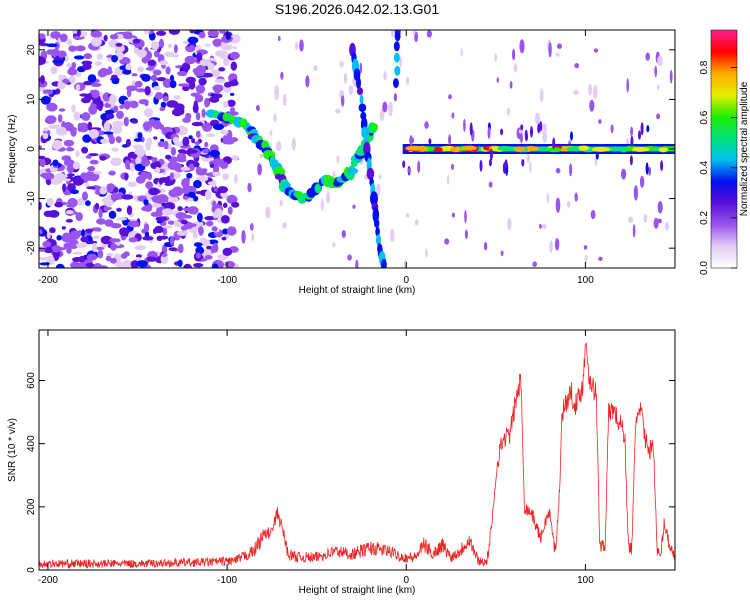  Describe the element at coordinates (704, 117) in the screenshot. I see `colorbar-tick-label: 0.6` at that location.